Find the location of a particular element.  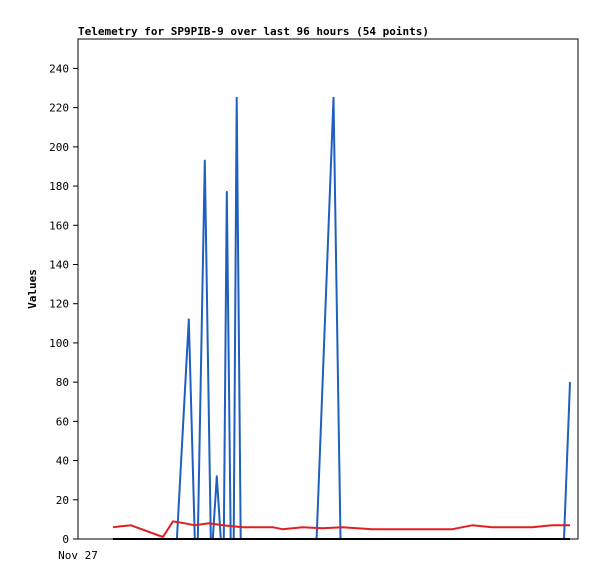

y-tick-label: 180 is located at coordinates (59, 186).